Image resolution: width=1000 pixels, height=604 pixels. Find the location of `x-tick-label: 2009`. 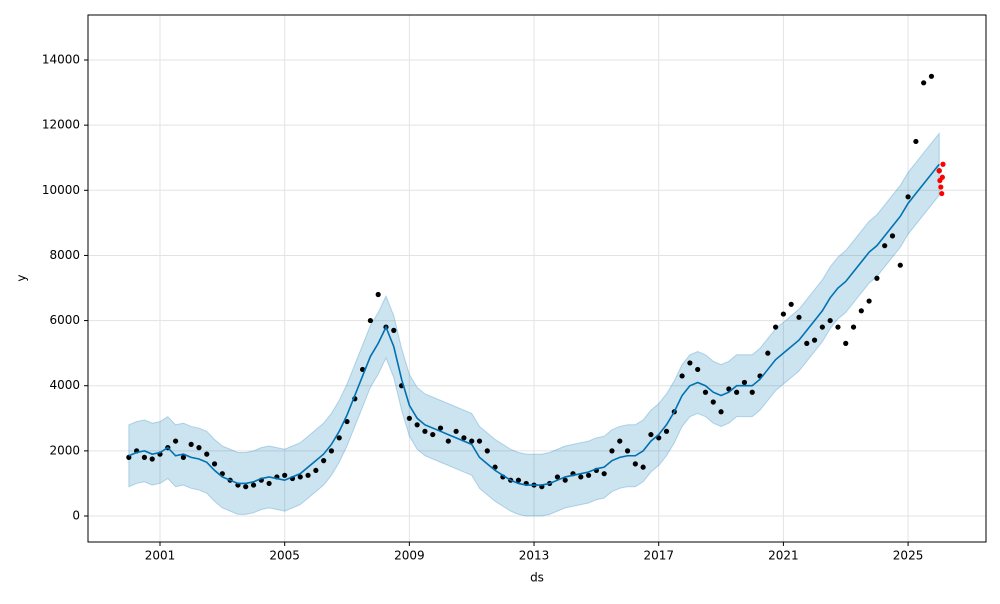

x-tick-label: 2009 is located at coordinates (409, 556).